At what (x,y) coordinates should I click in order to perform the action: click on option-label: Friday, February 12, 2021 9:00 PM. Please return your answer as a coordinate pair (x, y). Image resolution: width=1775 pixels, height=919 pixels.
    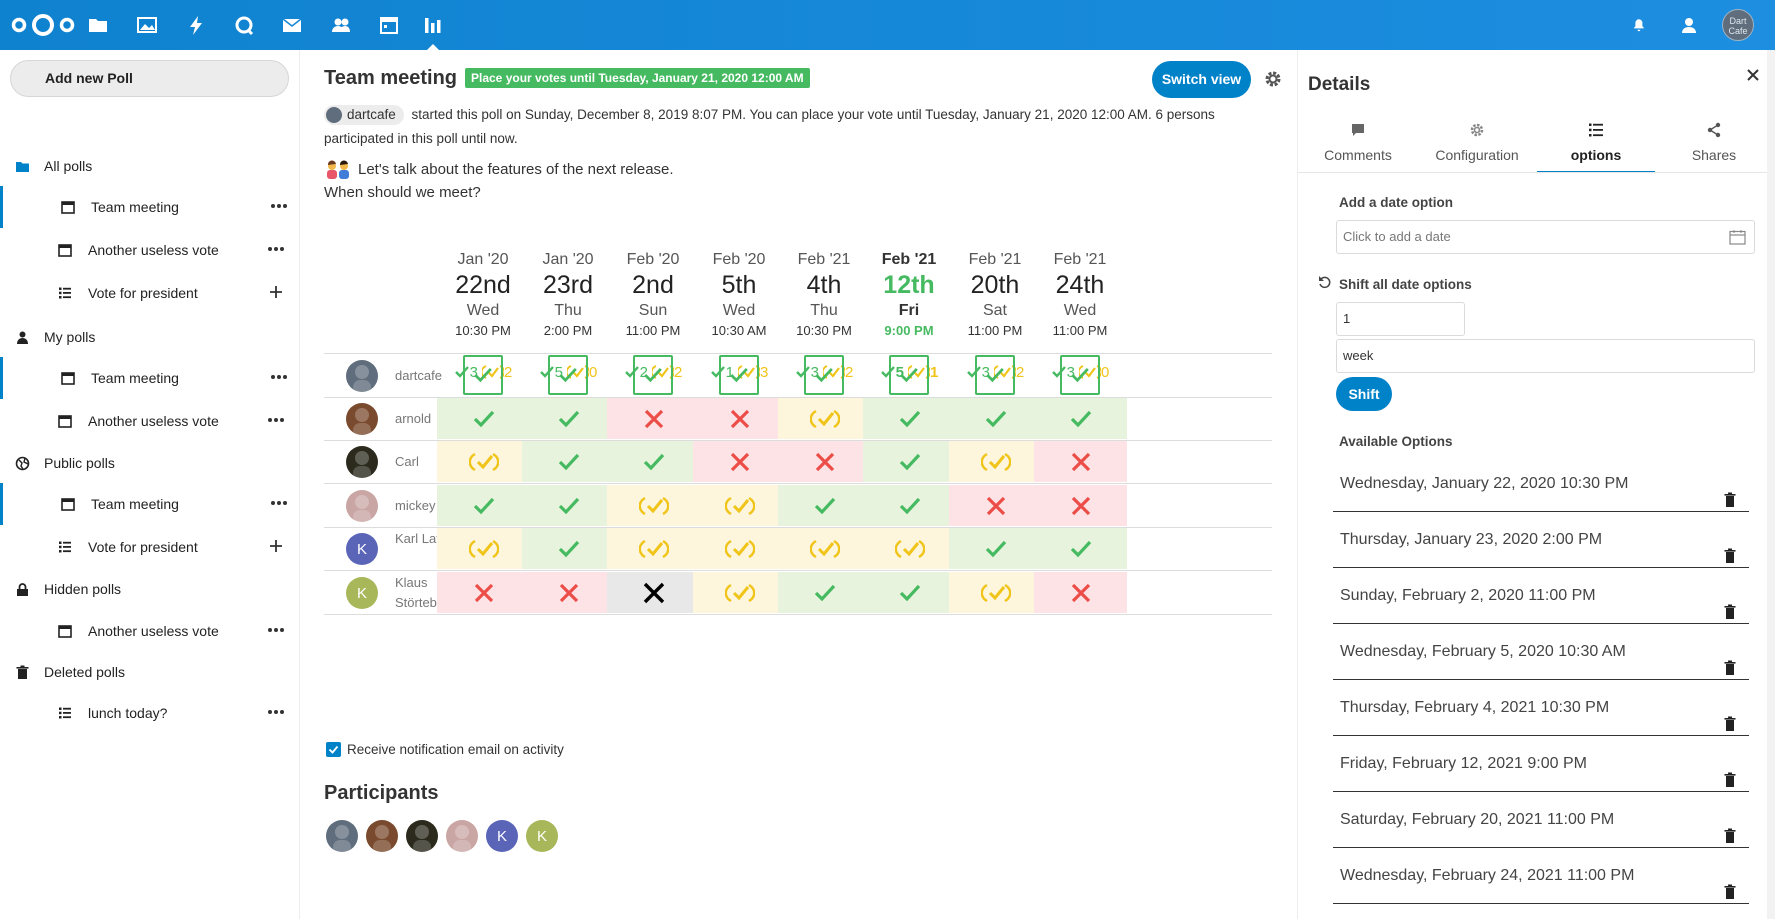
    Looking at the image, I should click on (1463, 763).